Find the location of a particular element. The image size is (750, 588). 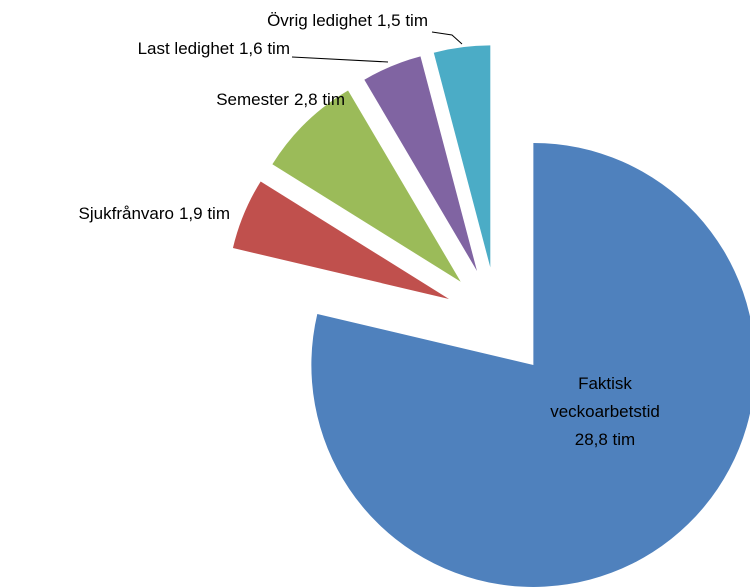

slice-label: Faktisk veckoarbetstid 28,8 tim is located at coordinates (605, 412).